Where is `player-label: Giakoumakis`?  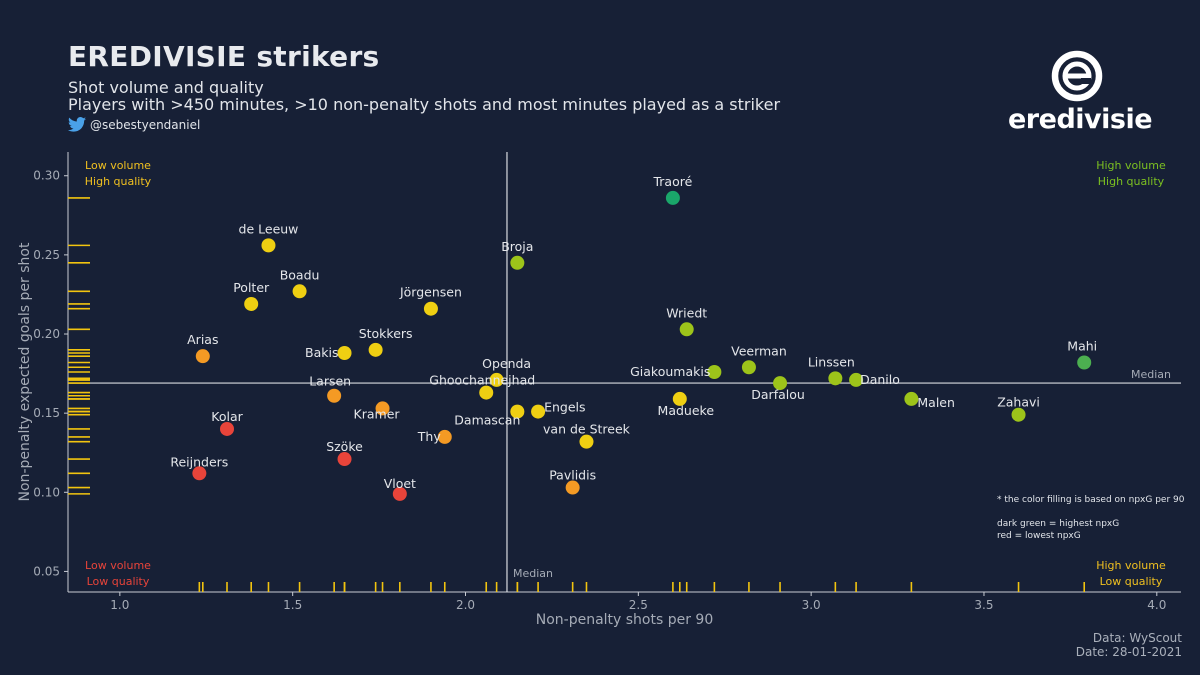
player-label: Giakoumakis is located at coordinates (670, 371).